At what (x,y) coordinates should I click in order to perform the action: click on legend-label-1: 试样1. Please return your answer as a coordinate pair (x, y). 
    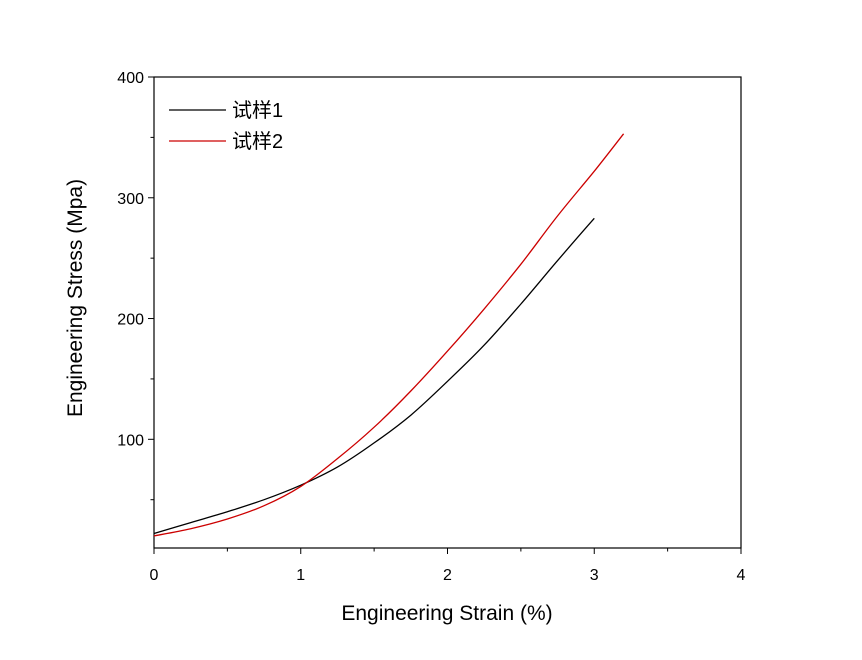
    Looking at the image, I should click on (257, 110).